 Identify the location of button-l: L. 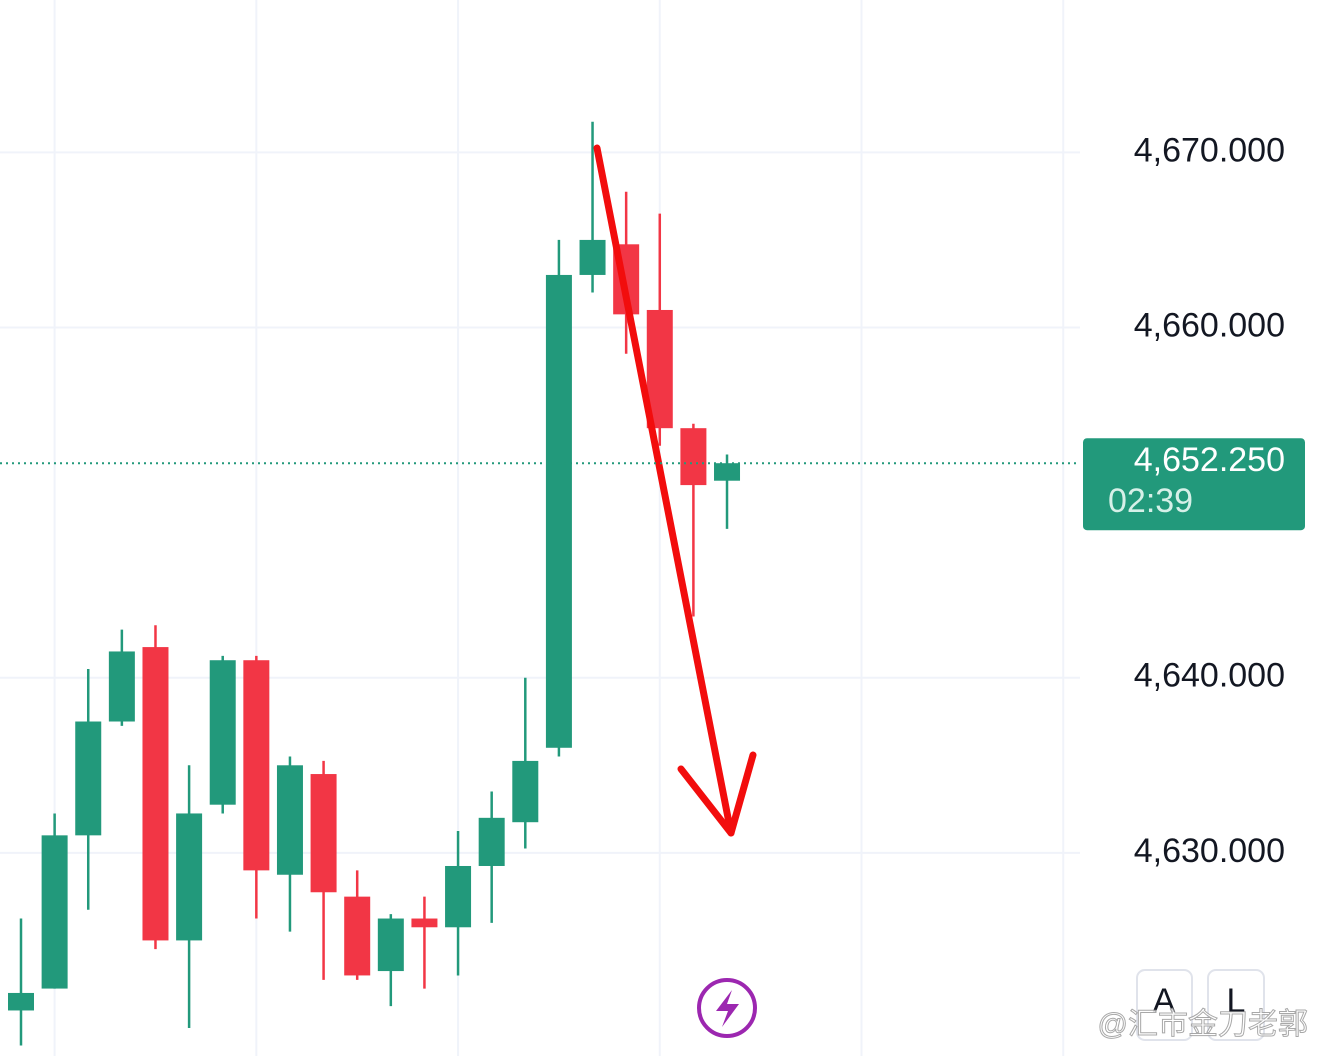
(1236, 1005).